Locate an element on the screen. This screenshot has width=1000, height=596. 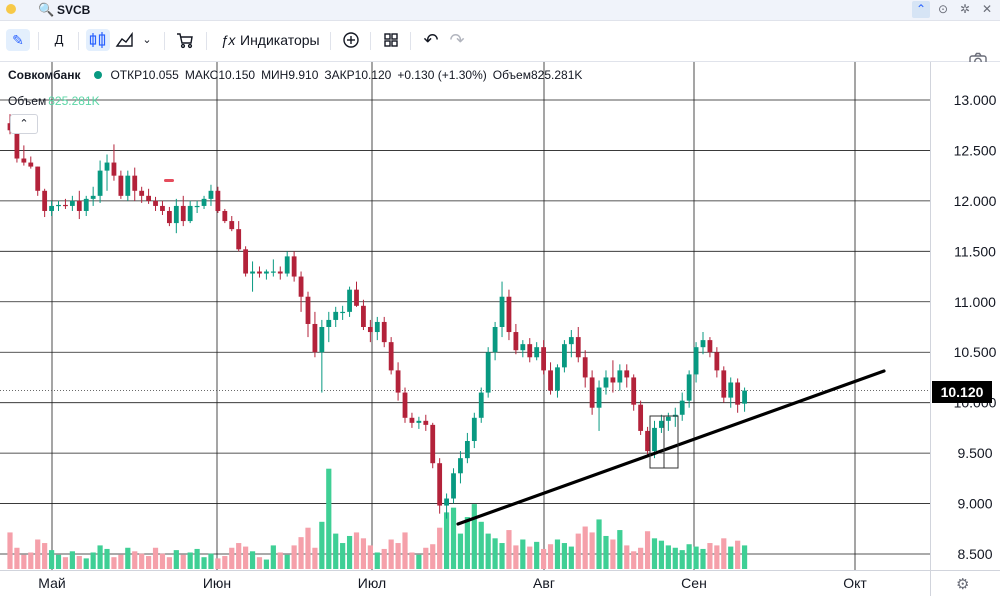
collapse-legend-chevron-icon: ⌃ is located at coordinates (24, 124).